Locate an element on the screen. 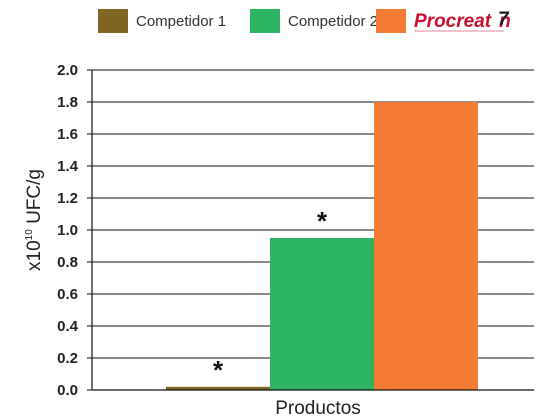 The width and height of the screenshot is (542, 420). logo-text-main: Procreat is located at coordinates (453, 21).